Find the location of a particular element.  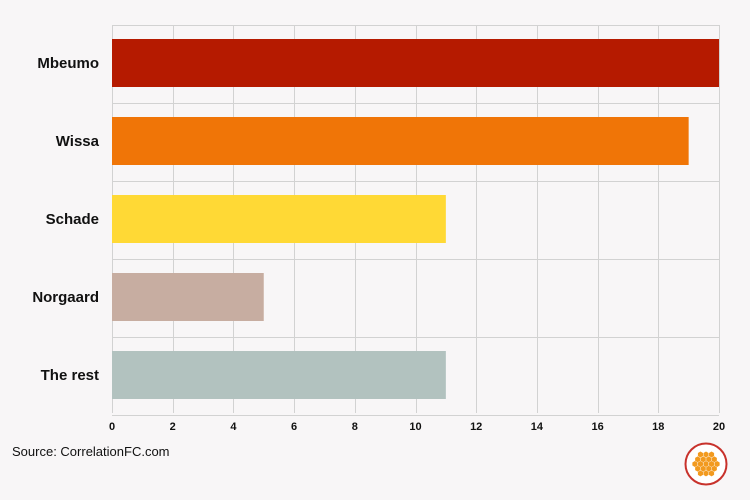

source-note: Source: CorrelationFC.com is located at coordinates (91, 451).